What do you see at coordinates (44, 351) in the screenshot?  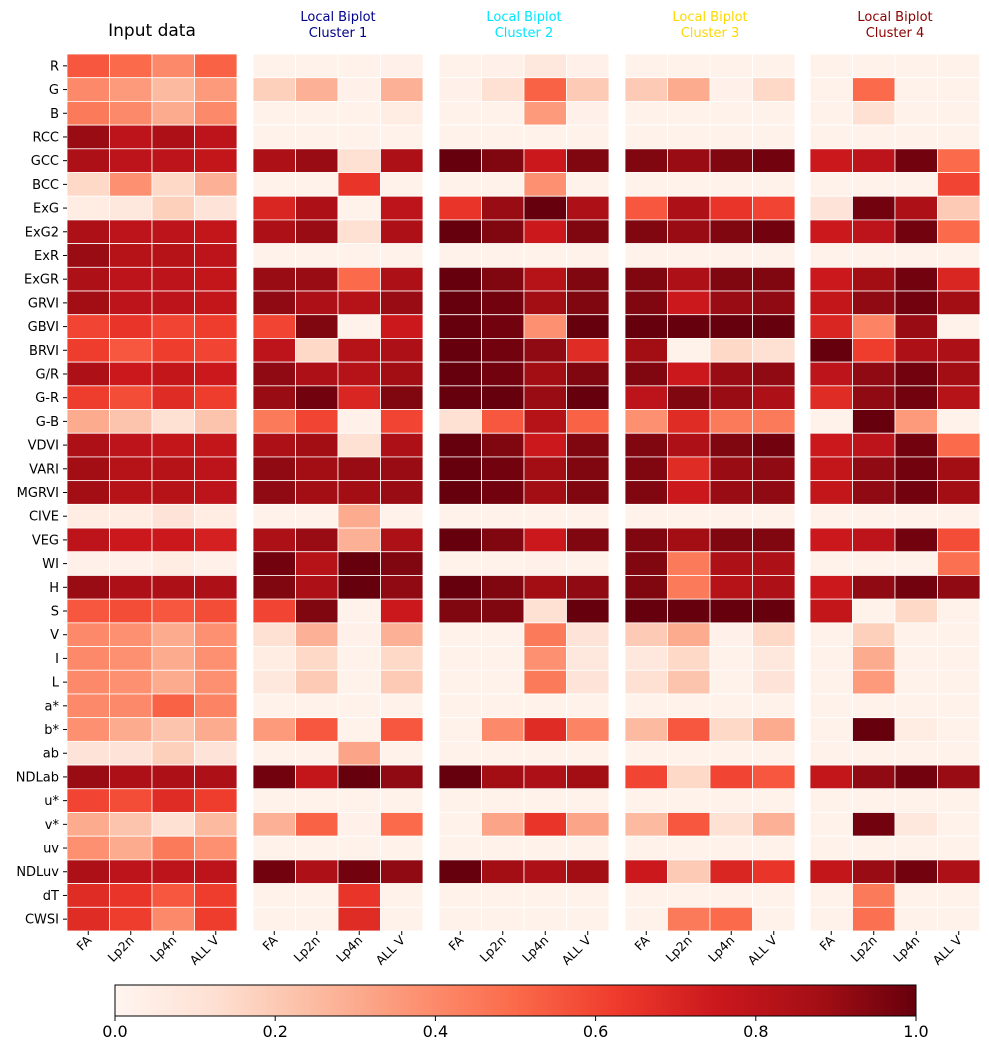 I see `y-tick-label: BRVI` at bounding box center [44, 351].